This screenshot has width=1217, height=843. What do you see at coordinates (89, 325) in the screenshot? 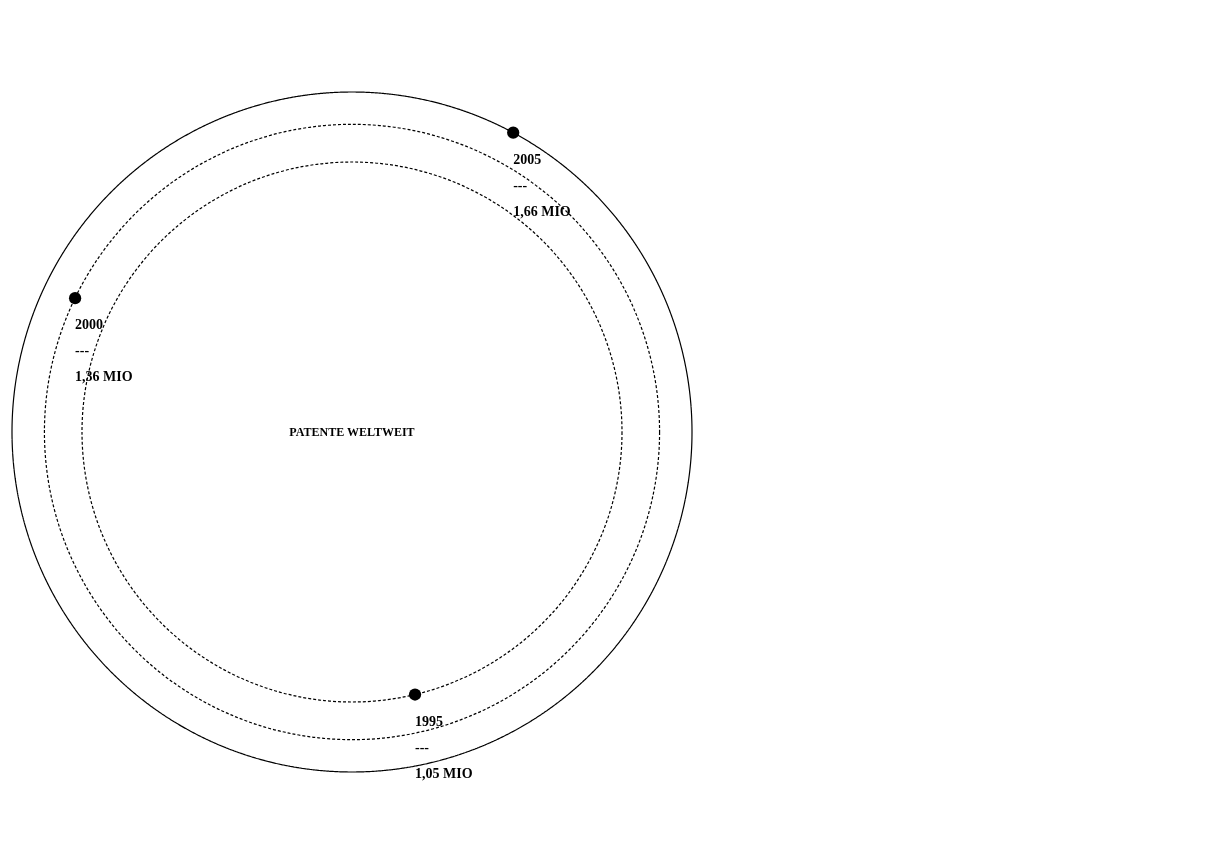
I see `category-label: 2000` at bounding box center [89, 325].